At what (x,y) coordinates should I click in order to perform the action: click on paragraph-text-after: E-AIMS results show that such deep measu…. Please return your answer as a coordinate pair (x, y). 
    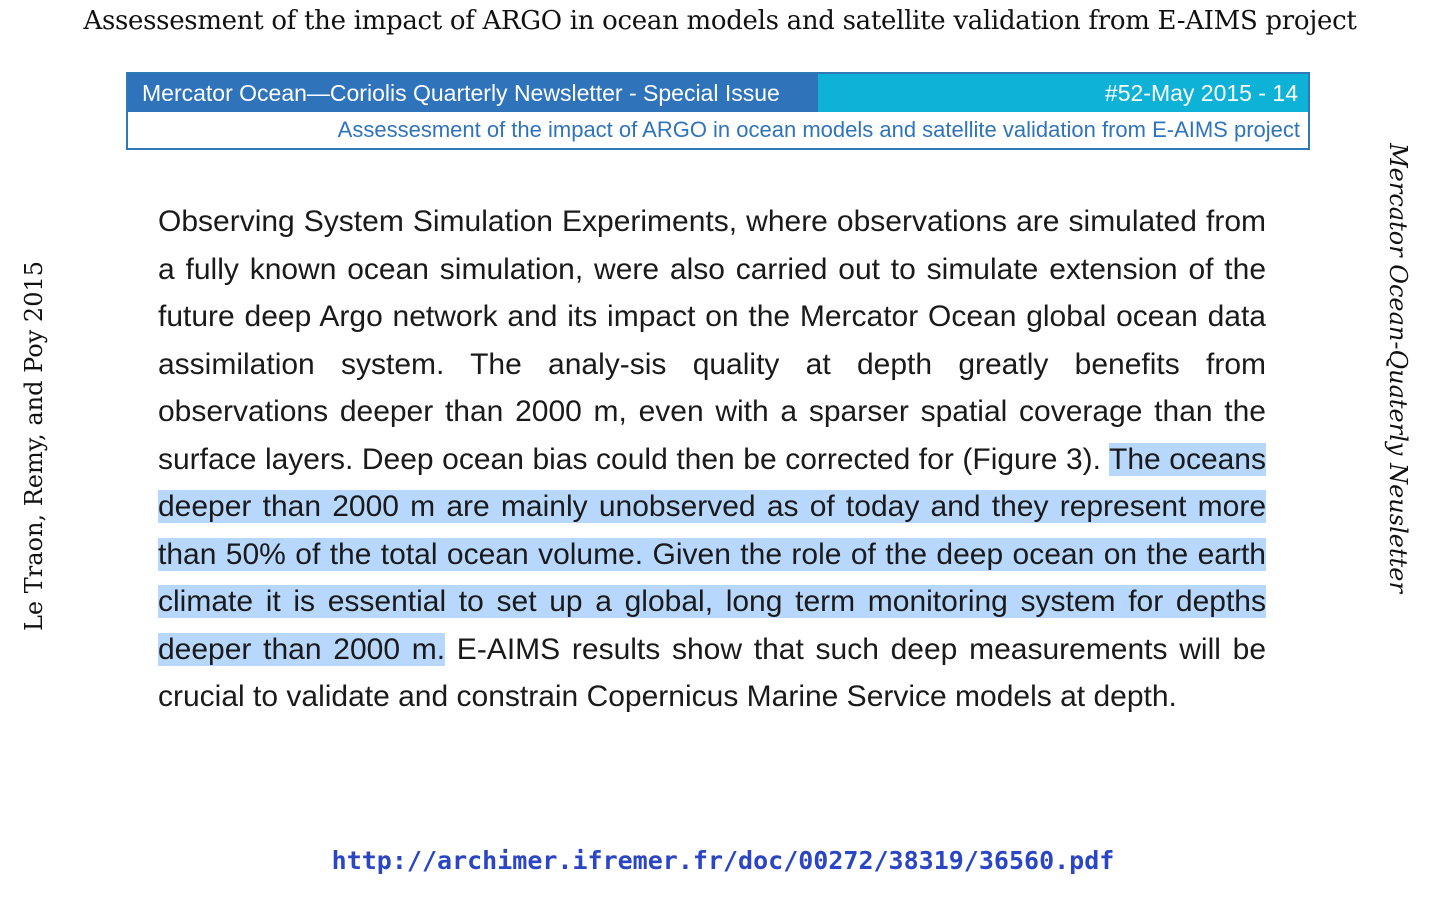
    Looking at the image, I should click on (712, 673).